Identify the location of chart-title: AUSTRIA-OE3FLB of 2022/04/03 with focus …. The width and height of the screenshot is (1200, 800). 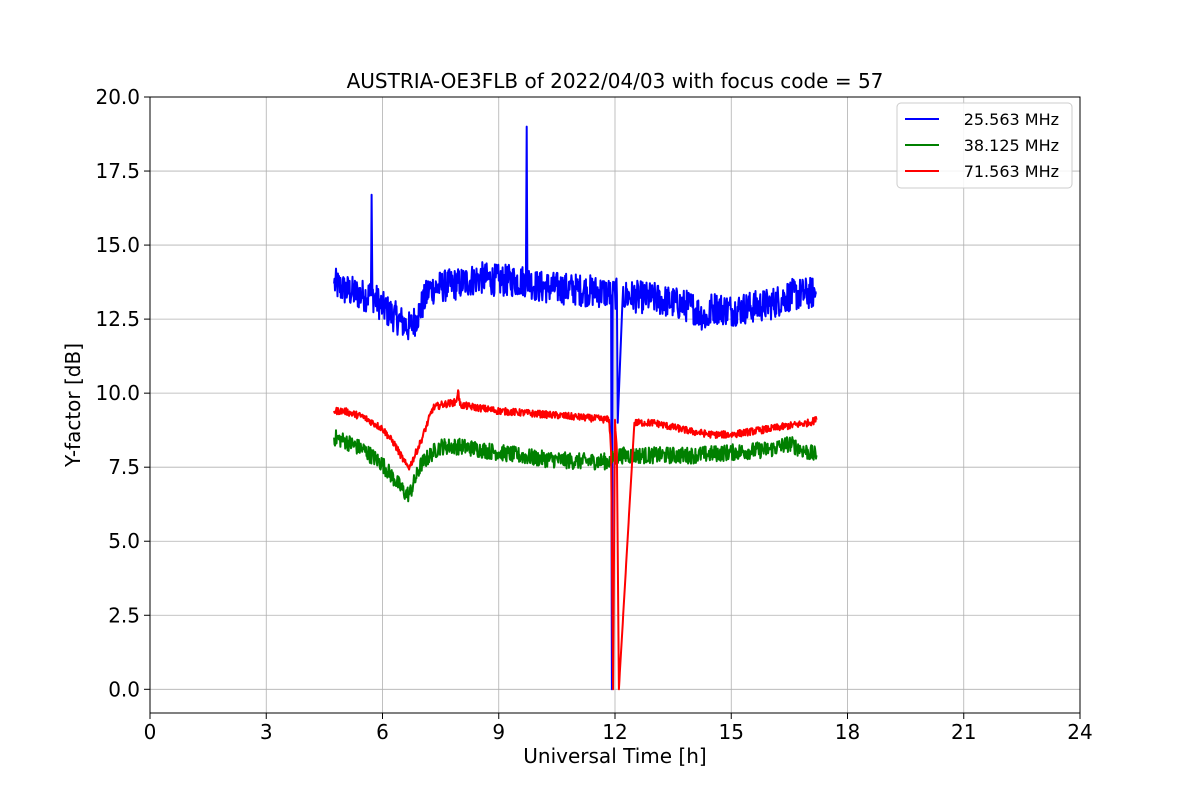
(615, 81).